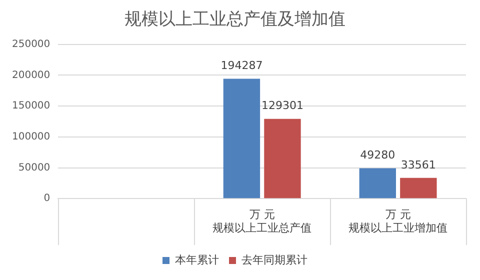 Image resolution: width=480 pixels, height=280 pixels. What do you see at coordinates (418, 165) in the screenshot?
I see `data-label: 33561` at bounding box center [418, 165].